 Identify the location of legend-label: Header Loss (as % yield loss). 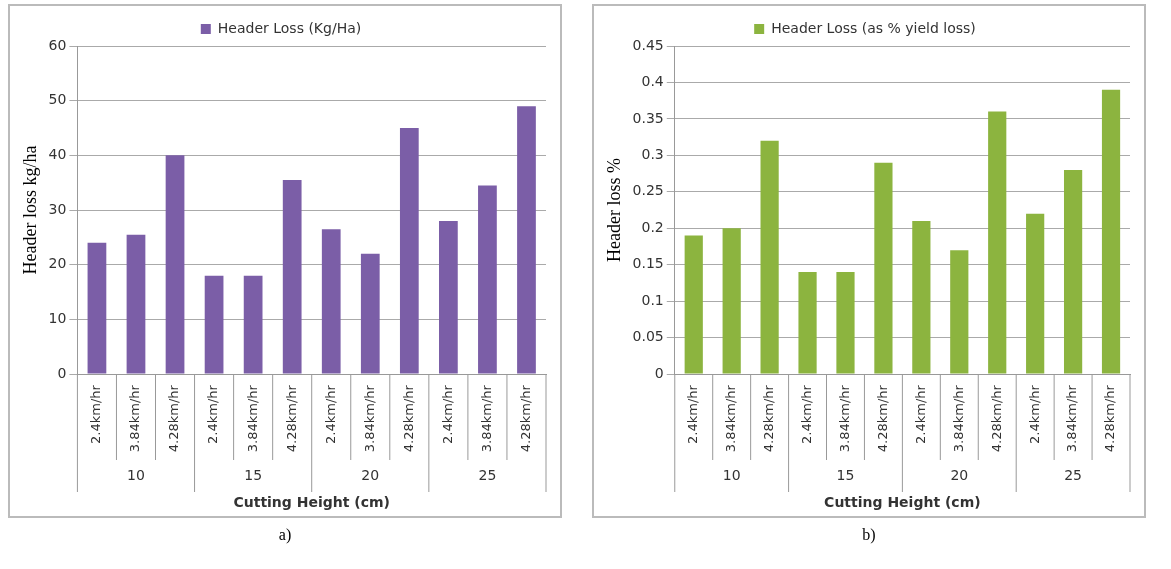
(873, 27).